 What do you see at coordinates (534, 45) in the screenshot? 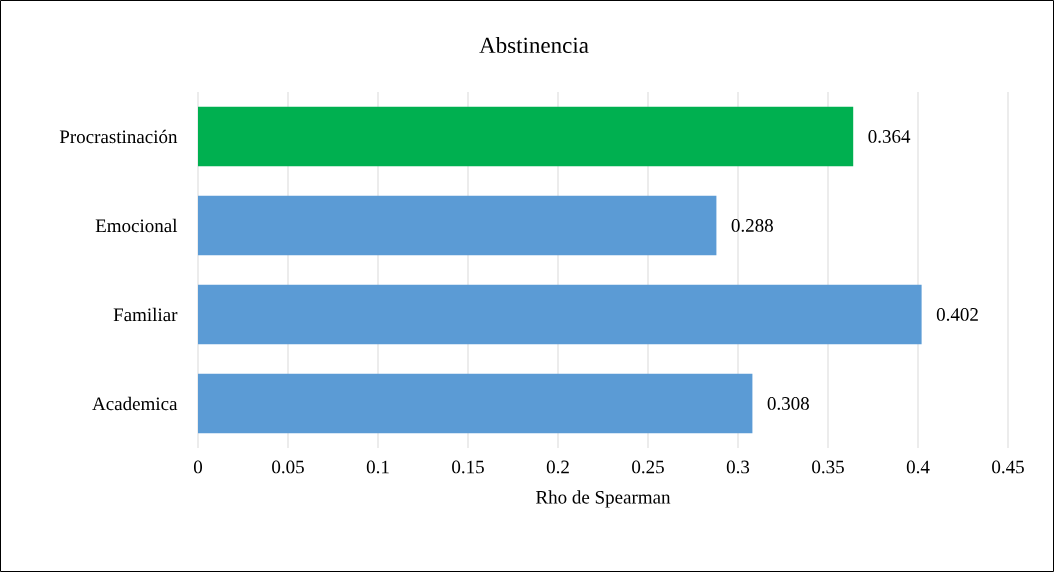
I see `chart-title: Abstinencia` at bounding box center [534, 45].